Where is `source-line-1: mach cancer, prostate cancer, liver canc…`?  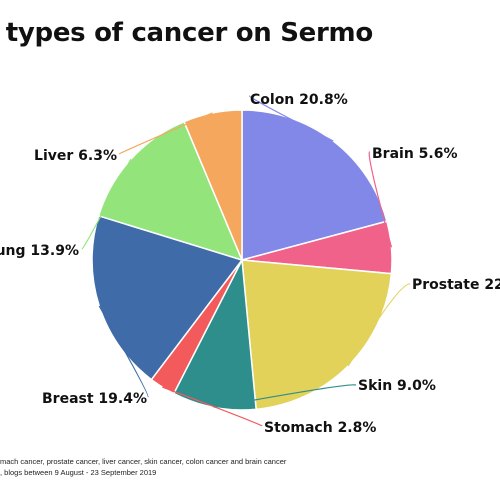 source-line-1: mach cancer, prostate cancer, liver canc… is located at coordinates (143, 461).